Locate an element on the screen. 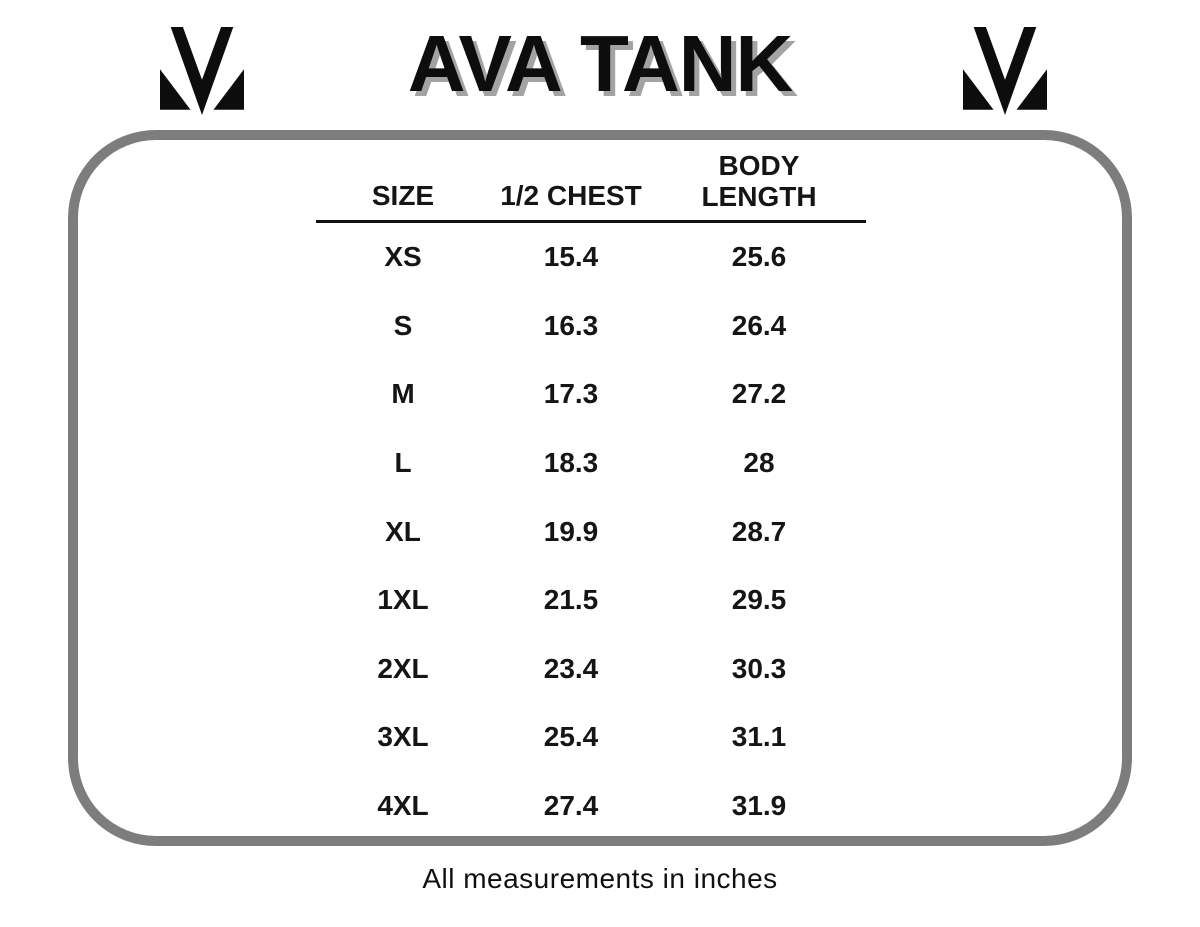  table-row: S 16.3 26.4 is located at coordinates (591, 326).